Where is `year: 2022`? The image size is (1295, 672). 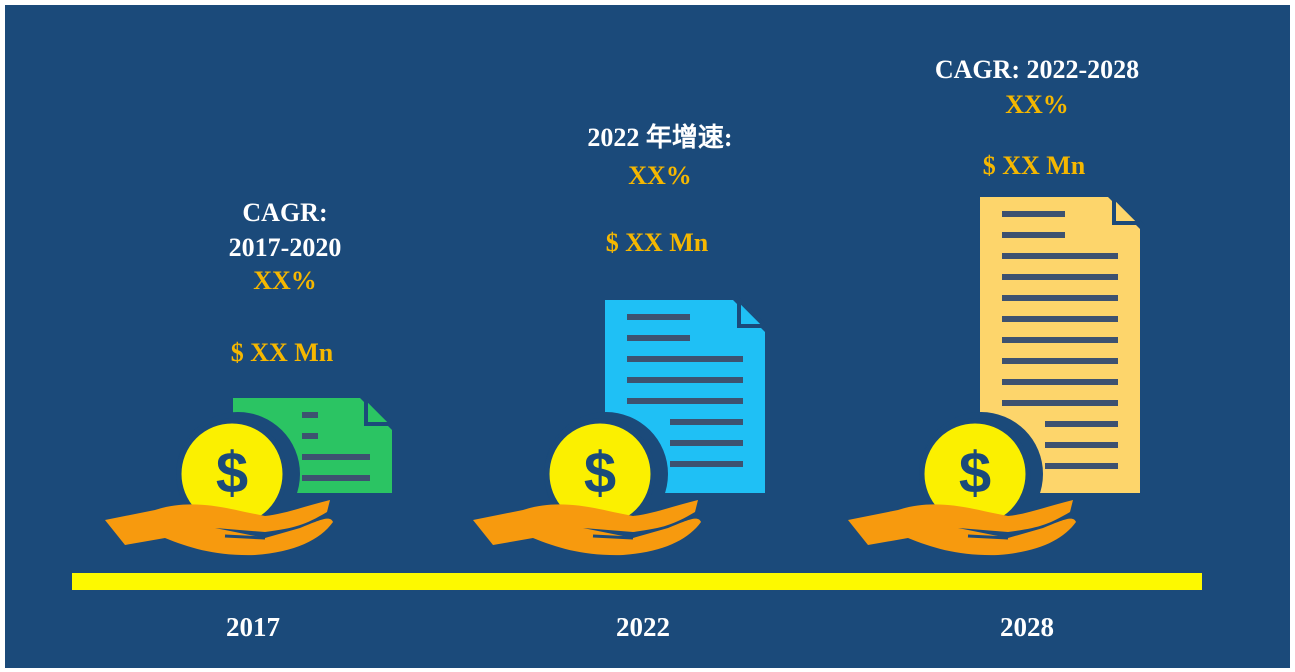 year: 2022 is located at coordinates (643, 627).